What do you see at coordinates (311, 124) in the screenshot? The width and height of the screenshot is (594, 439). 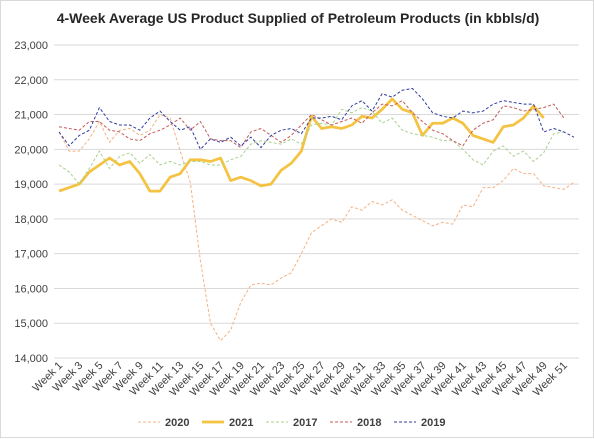 I see `series-line-2018` at bounding box center [311, 124].